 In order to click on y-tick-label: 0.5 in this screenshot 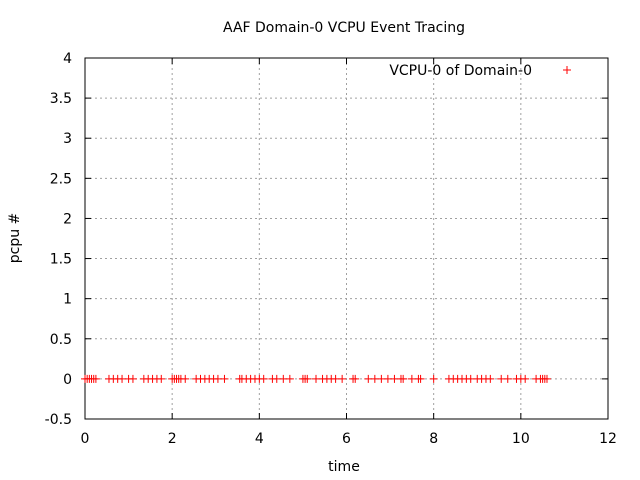, I will do `click(61, 340)`.